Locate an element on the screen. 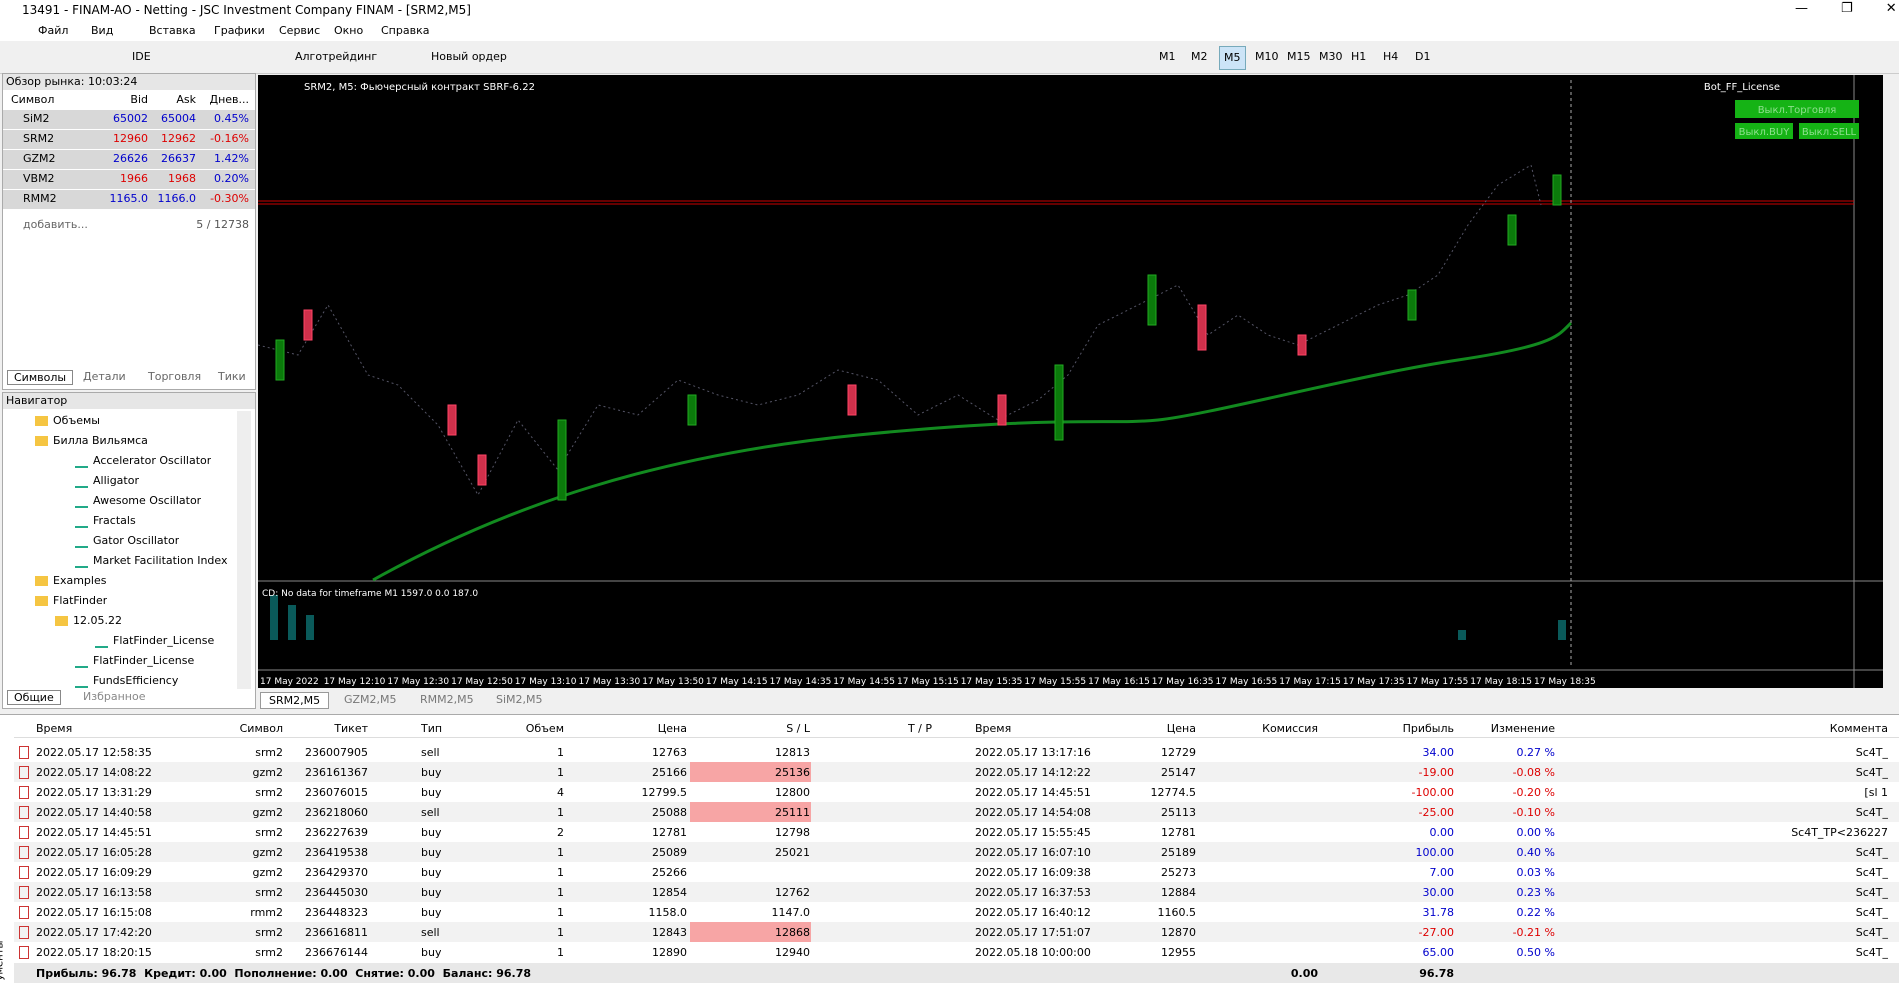 This screenshot has height=987, width=1899. trade-cell: 2022.05.17 18:20:15 is located at coordinates (94, 952).